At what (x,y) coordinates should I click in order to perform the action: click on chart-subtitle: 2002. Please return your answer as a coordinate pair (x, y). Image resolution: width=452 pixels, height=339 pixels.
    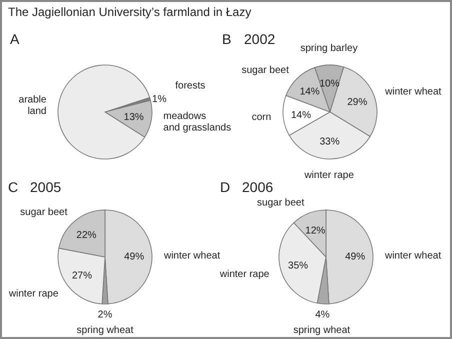
    Looking at the image, I should click on (260, 39).